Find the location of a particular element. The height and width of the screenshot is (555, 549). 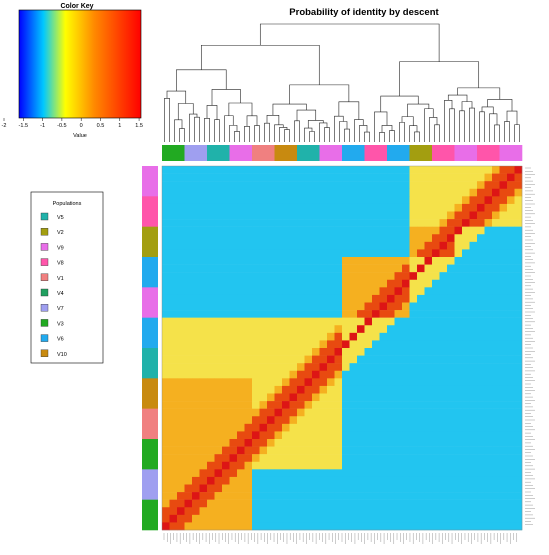

legend-label-v4: V4 is located at coordinates (60, 294).